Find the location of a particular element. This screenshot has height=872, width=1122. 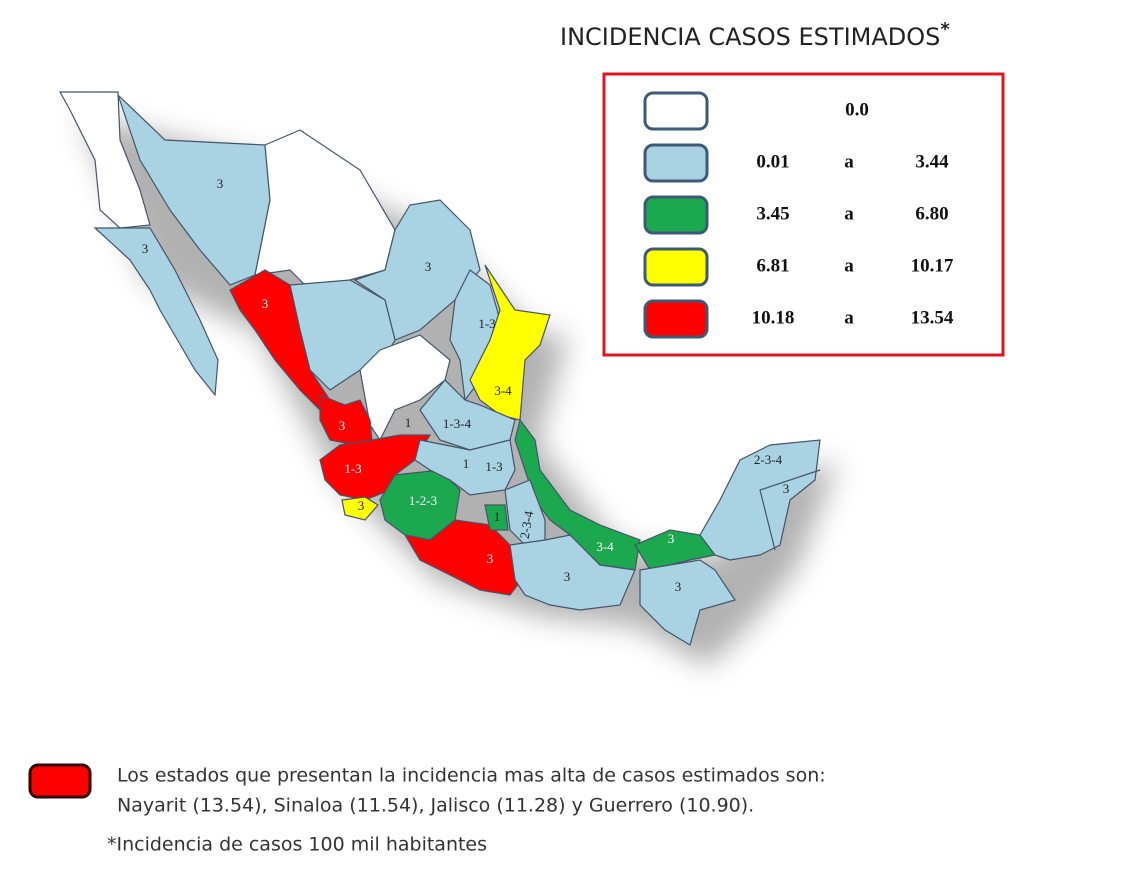

legend-to: 6.80 is located at coordinates (931, 213).